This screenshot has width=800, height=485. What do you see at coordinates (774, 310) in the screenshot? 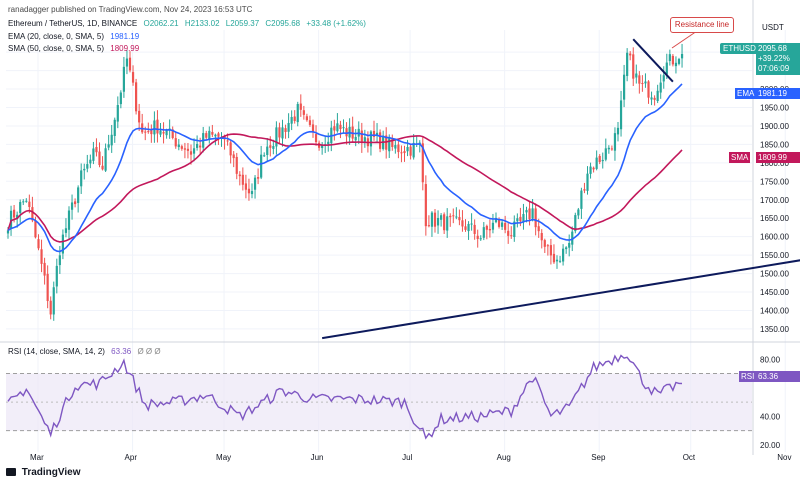
I see `price-tick-label: 1400.00` at bounding box center [774, 310].